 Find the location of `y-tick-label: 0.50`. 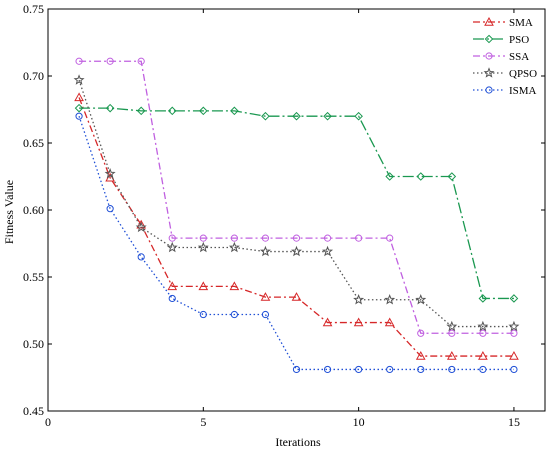

y-tick-label: 0.50 is located at coordinates (33, 344).